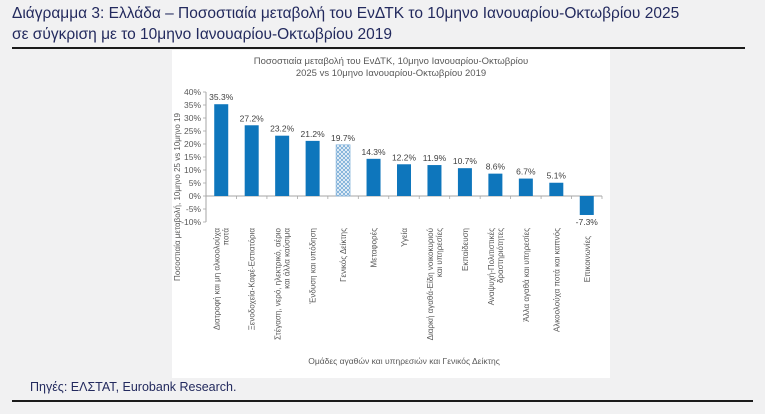 The height and width of the screenshot is (414, 765). What do you see at coordinates (252, 118) in the screenshot?
I see `bar-value-label: 27.2%` at bounding box center [252, 118].